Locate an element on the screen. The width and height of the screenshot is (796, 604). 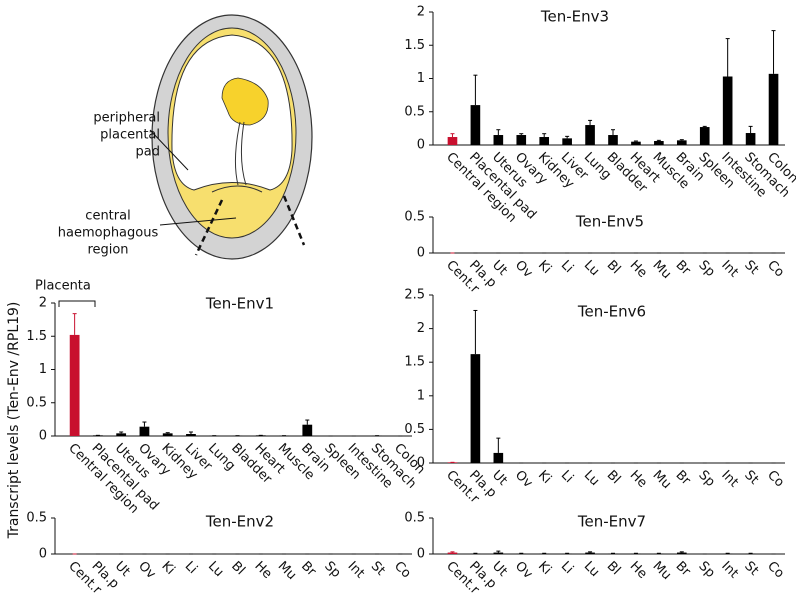
chart-title: Ten-Env3 is located at coordinates (574, 17).